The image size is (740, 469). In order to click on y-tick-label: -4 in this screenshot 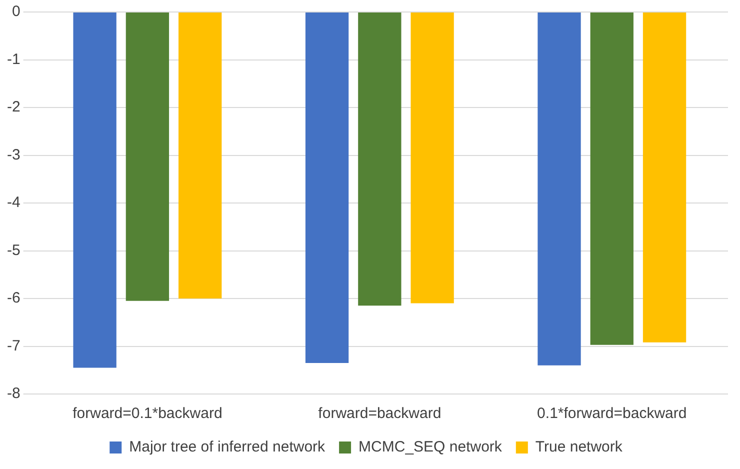, I will do `click(13, 203)`.